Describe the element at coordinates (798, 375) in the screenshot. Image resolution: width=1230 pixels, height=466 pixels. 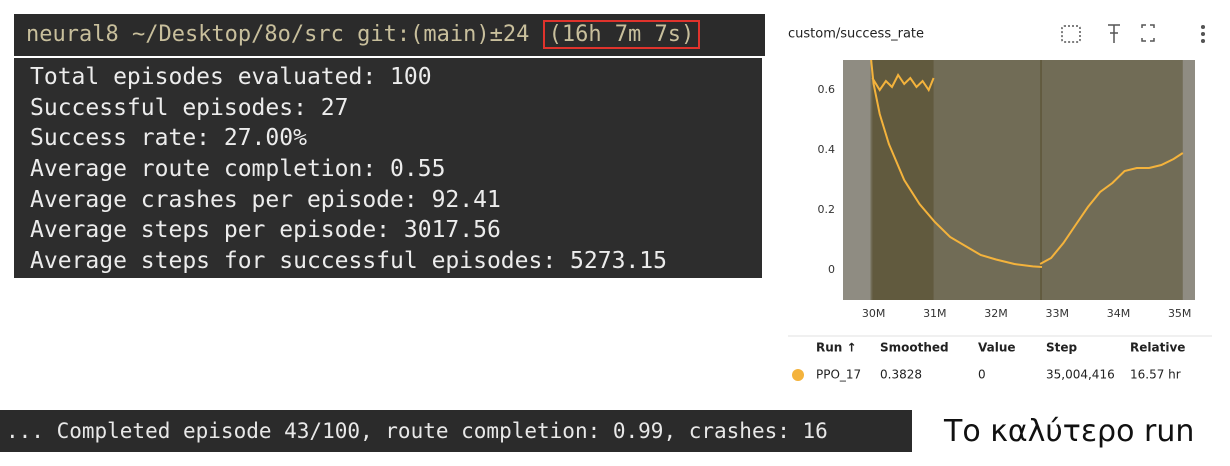
I see `legend-marker` at that location.